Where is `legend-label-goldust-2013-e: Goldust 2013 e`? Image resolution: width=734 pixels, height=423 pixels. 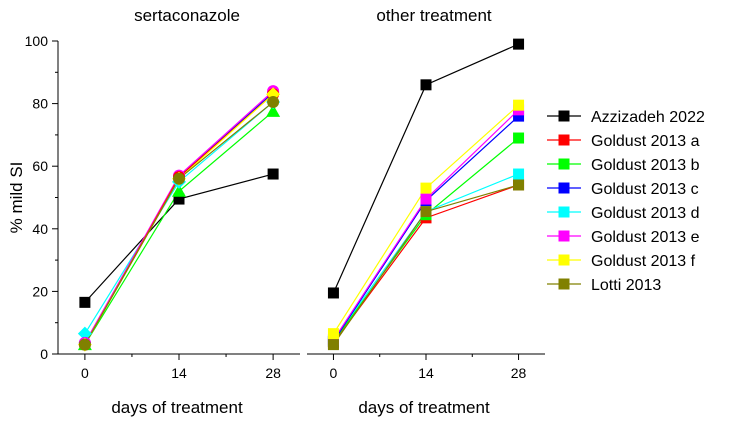
legend-label-goldust-2013-e: Goldust 2013 e is located at coordinates (645, 237).